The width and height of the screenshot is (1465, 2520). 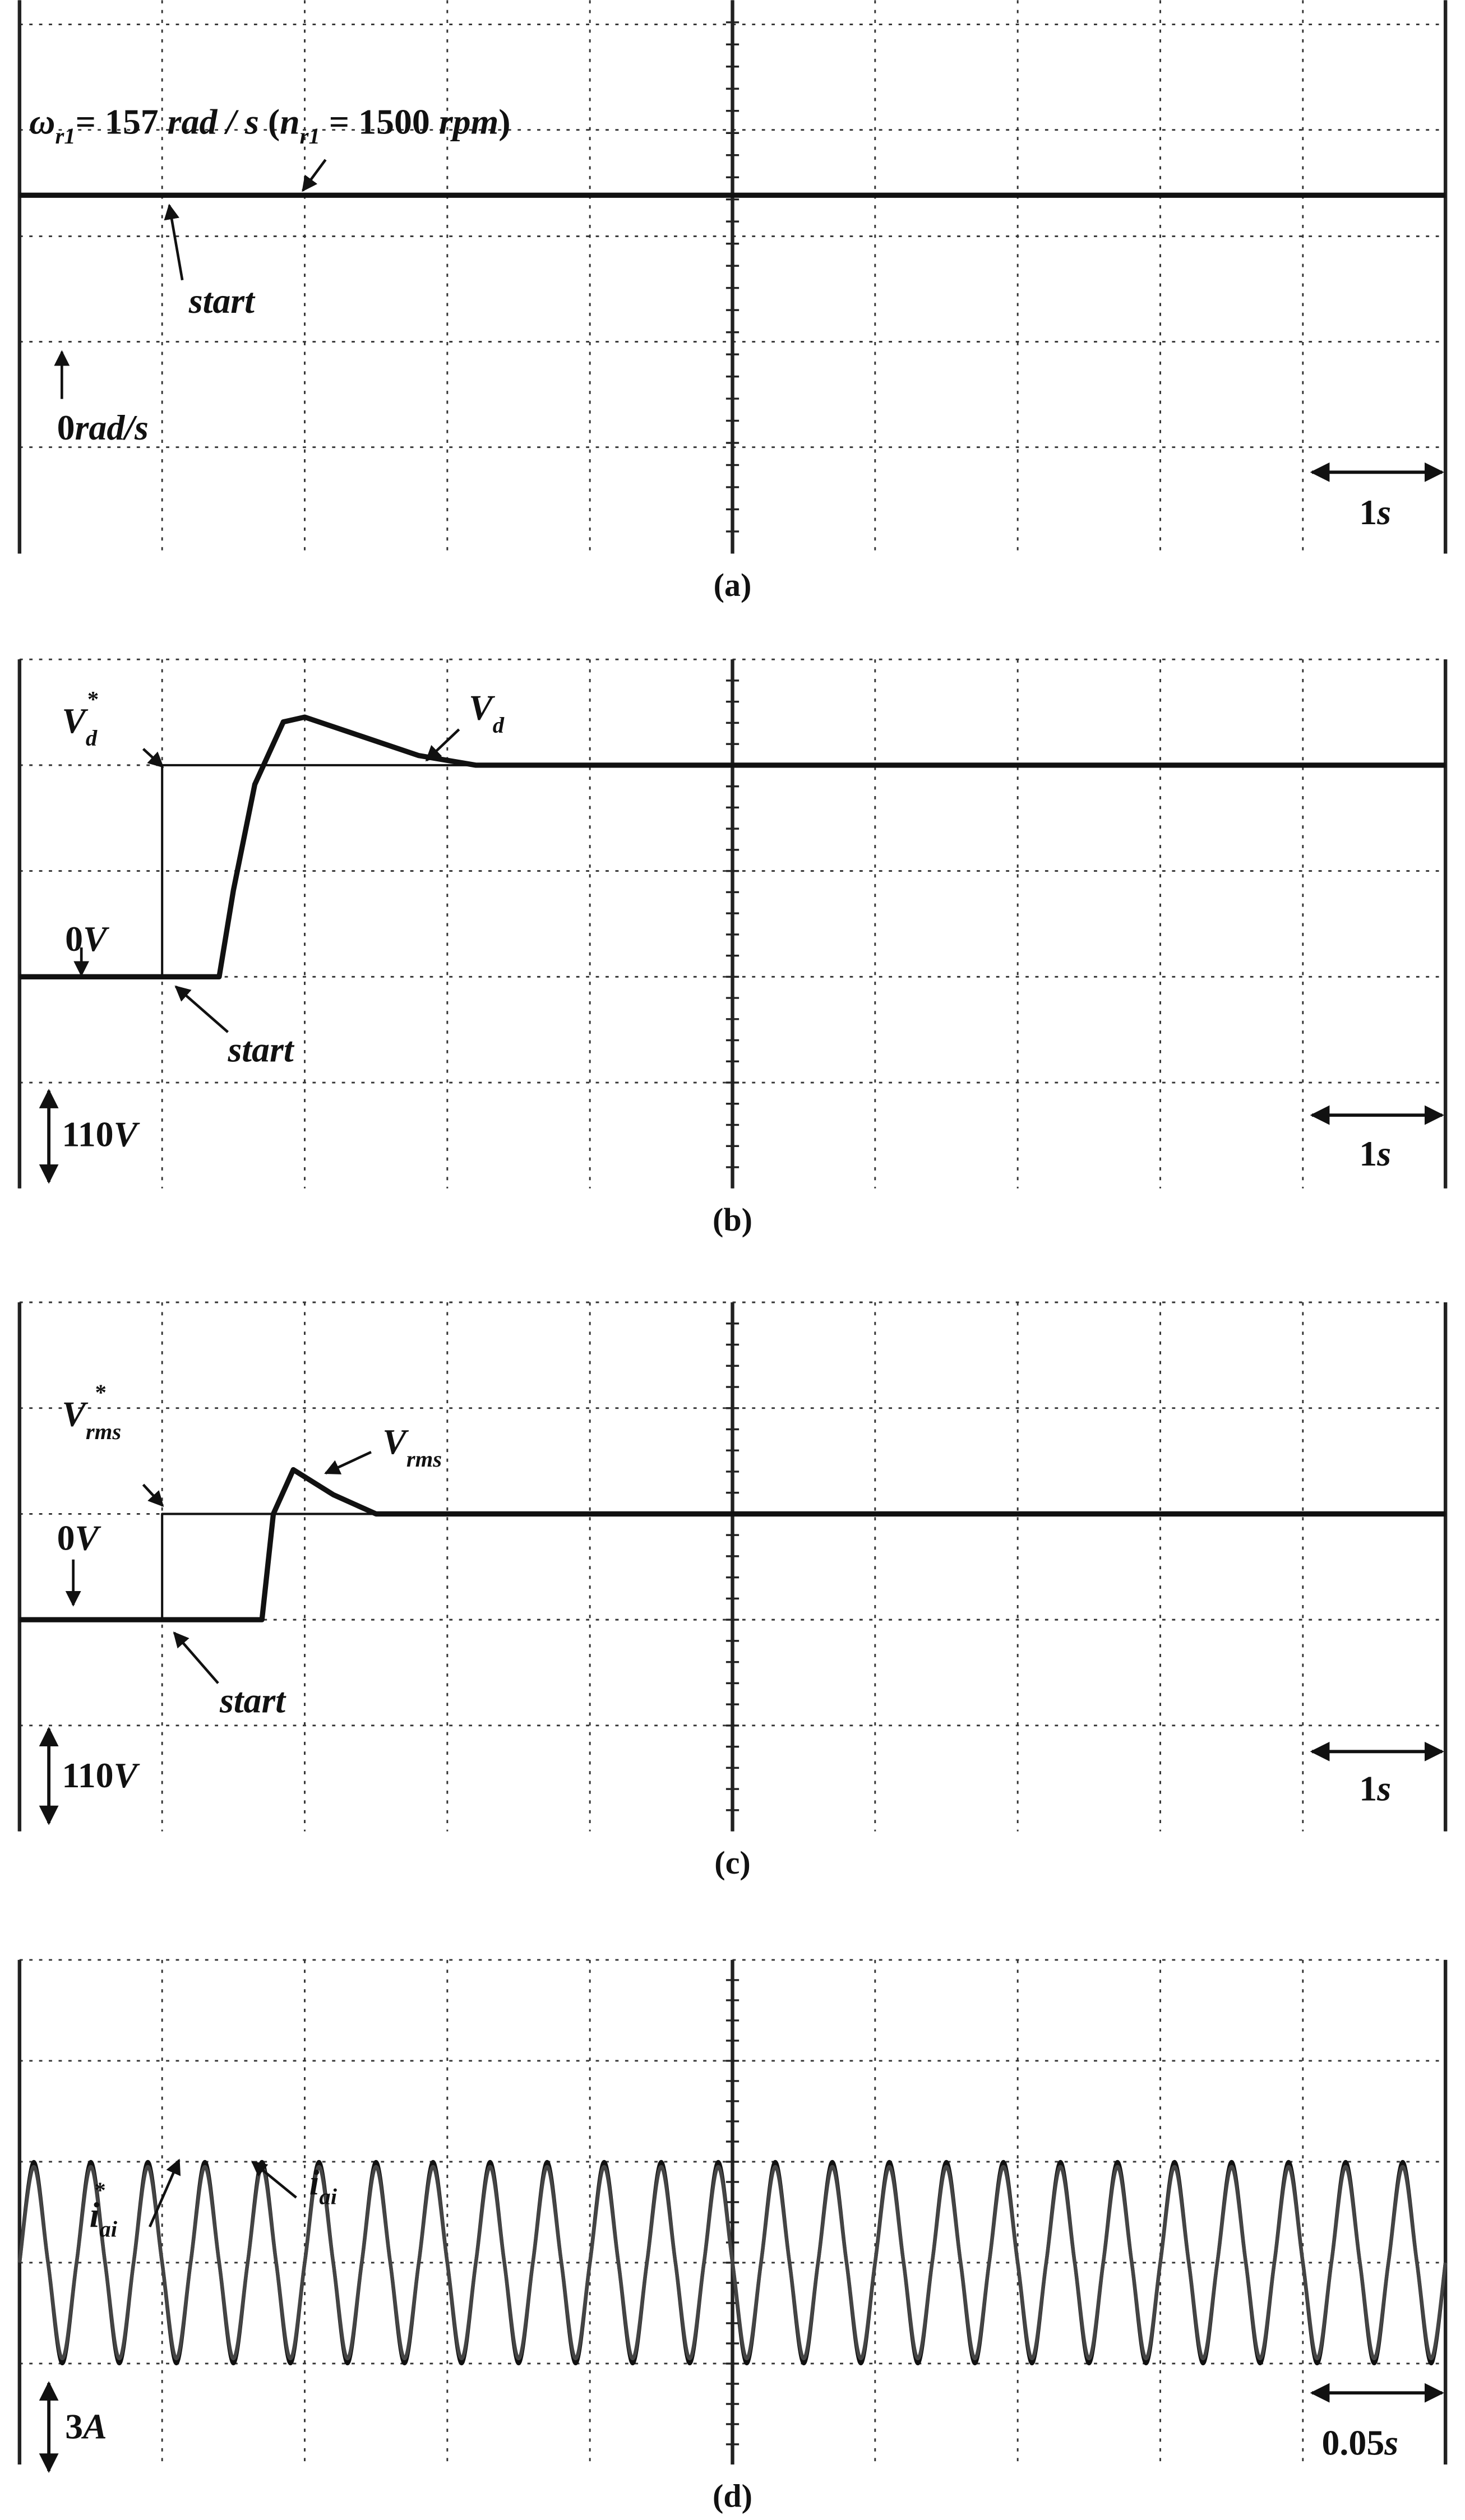 I want to click on text-part: ω, so click(x=42, y=121).